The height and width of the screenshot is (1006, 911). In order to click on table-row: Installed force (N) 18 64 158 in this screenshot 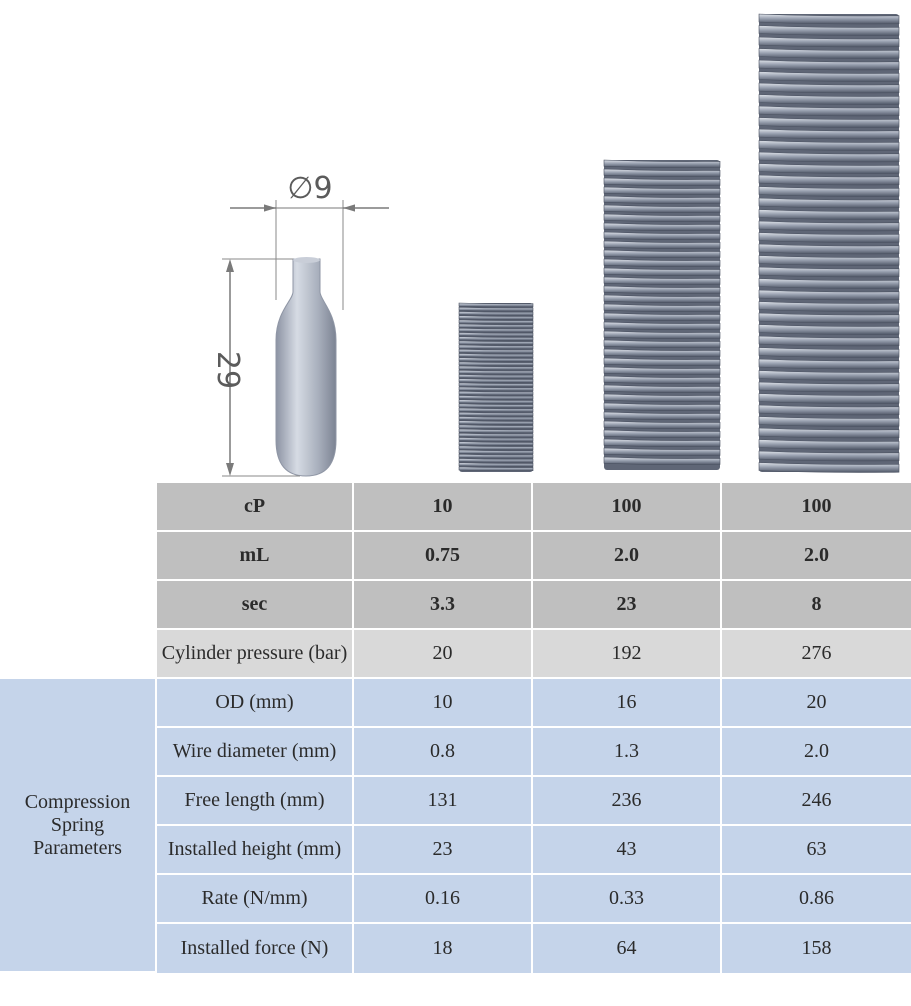, I will do `click(455, 948)`.